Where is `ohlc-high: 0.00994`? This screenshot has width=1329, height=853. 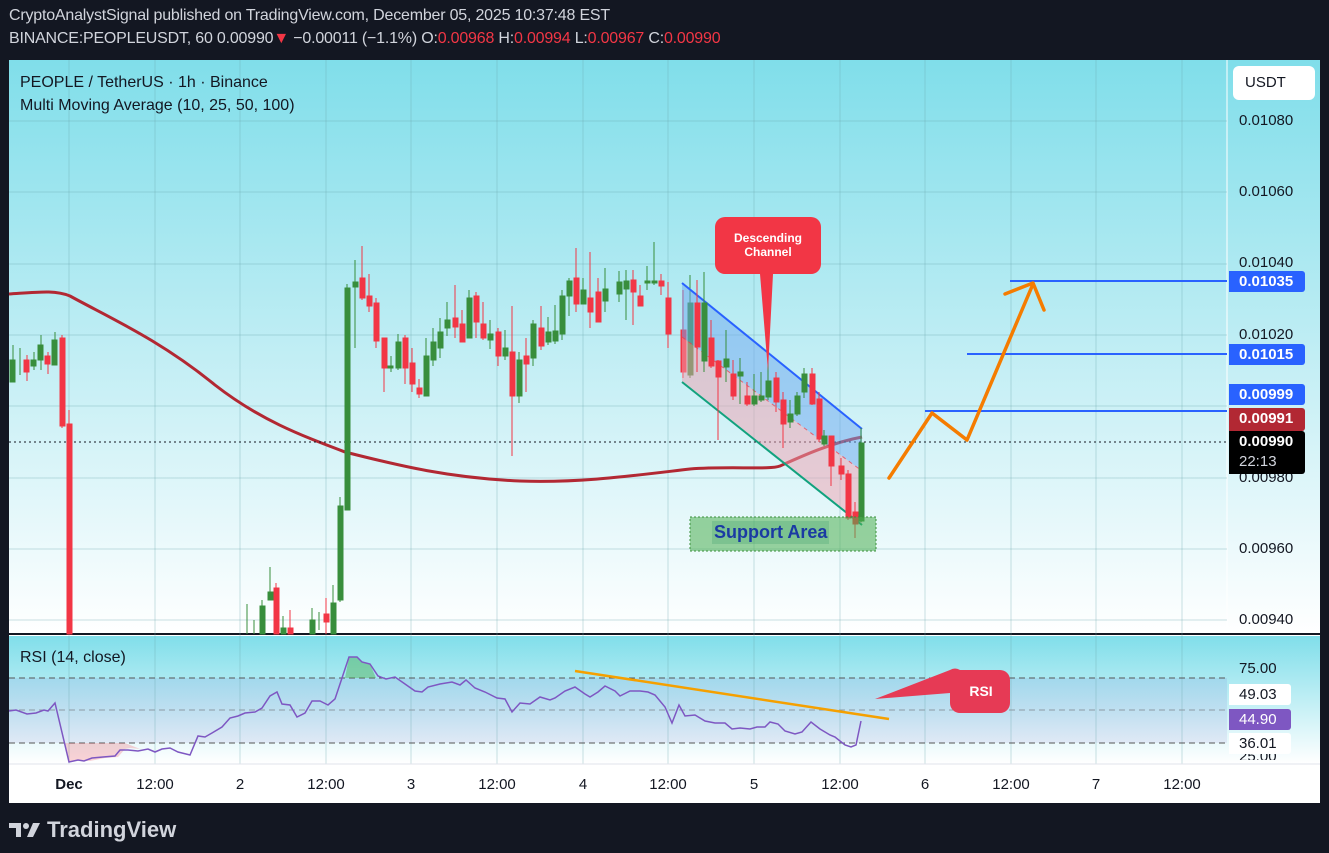
ohlc-high: 0.00994 is located at coordinates (542, 38).